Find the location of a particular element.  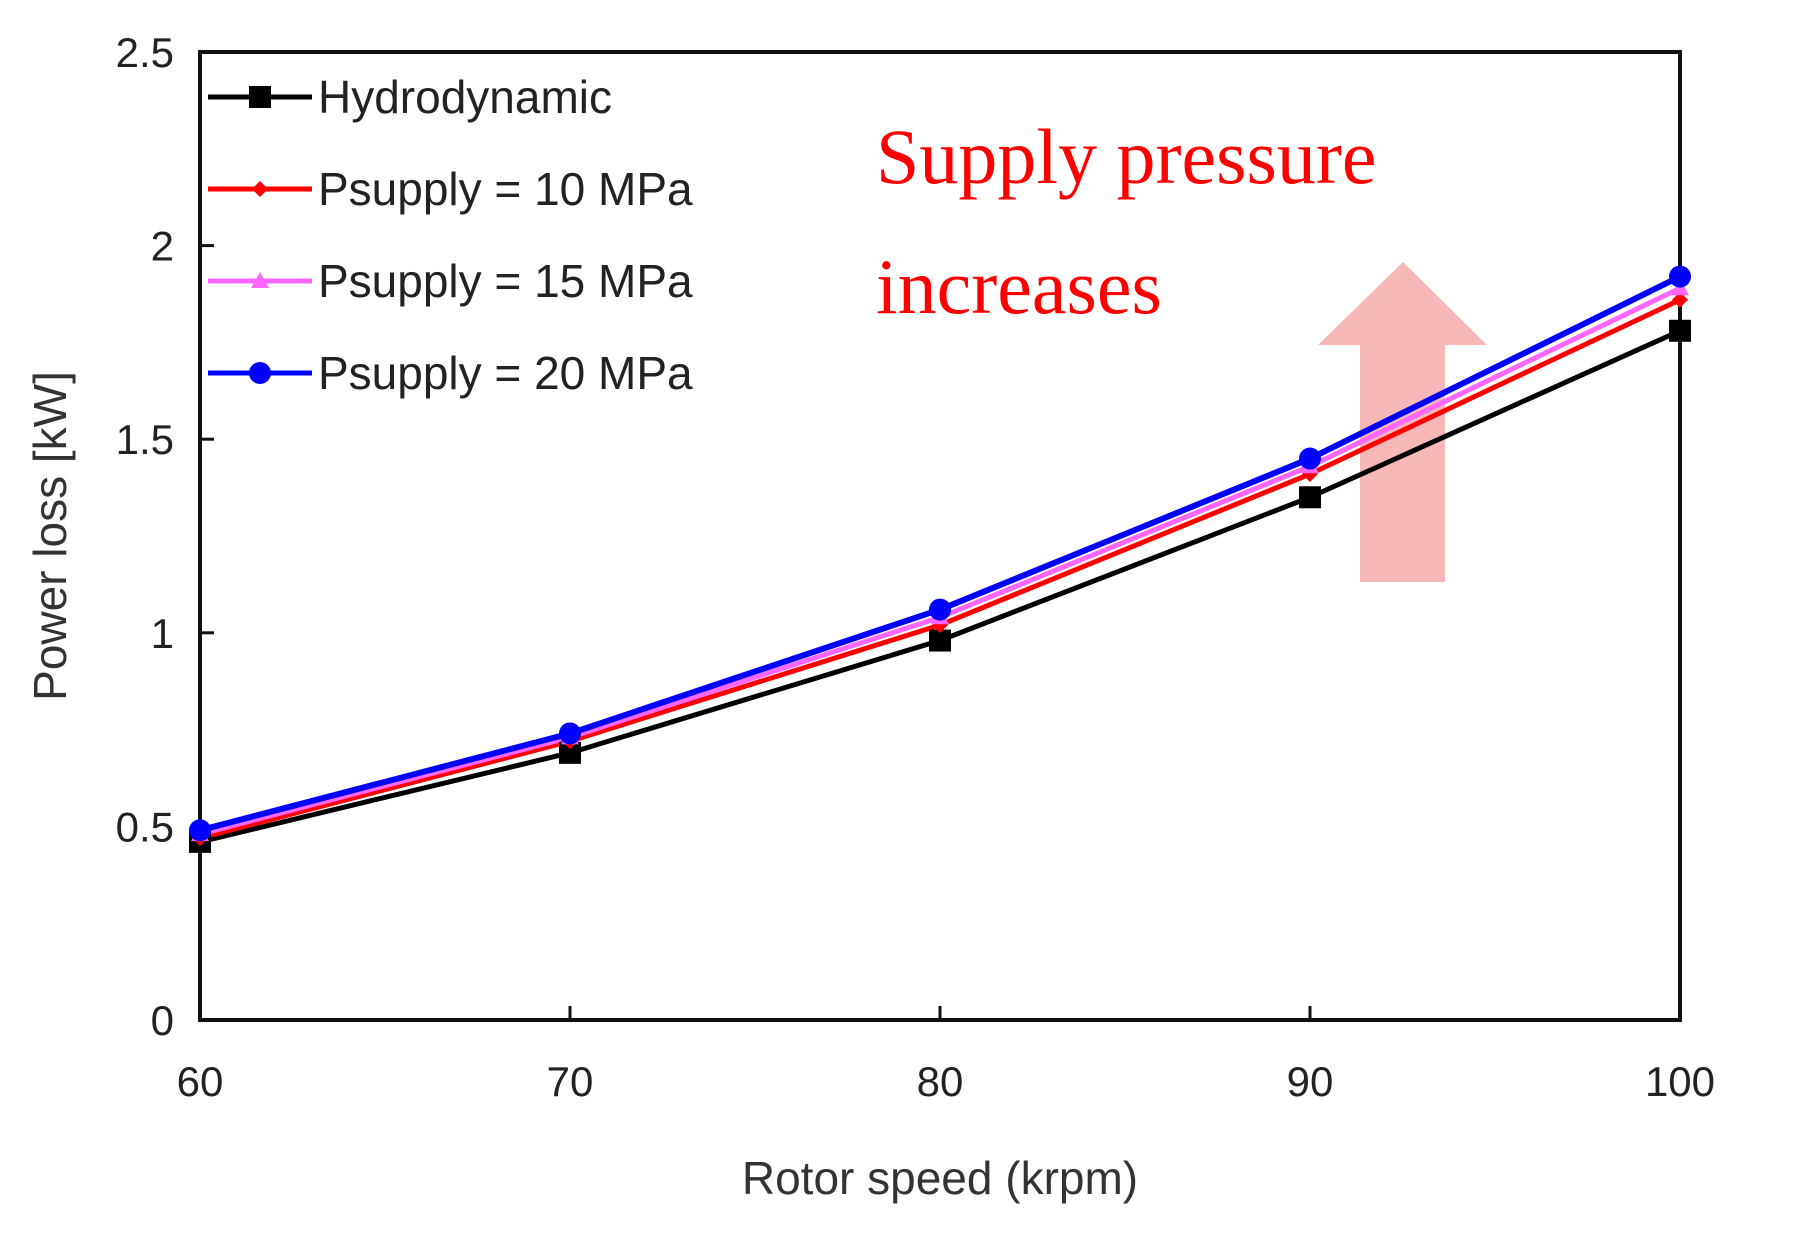

x-axis-title: Rotor speed (krpm) is located at coordinates (940, 1178).